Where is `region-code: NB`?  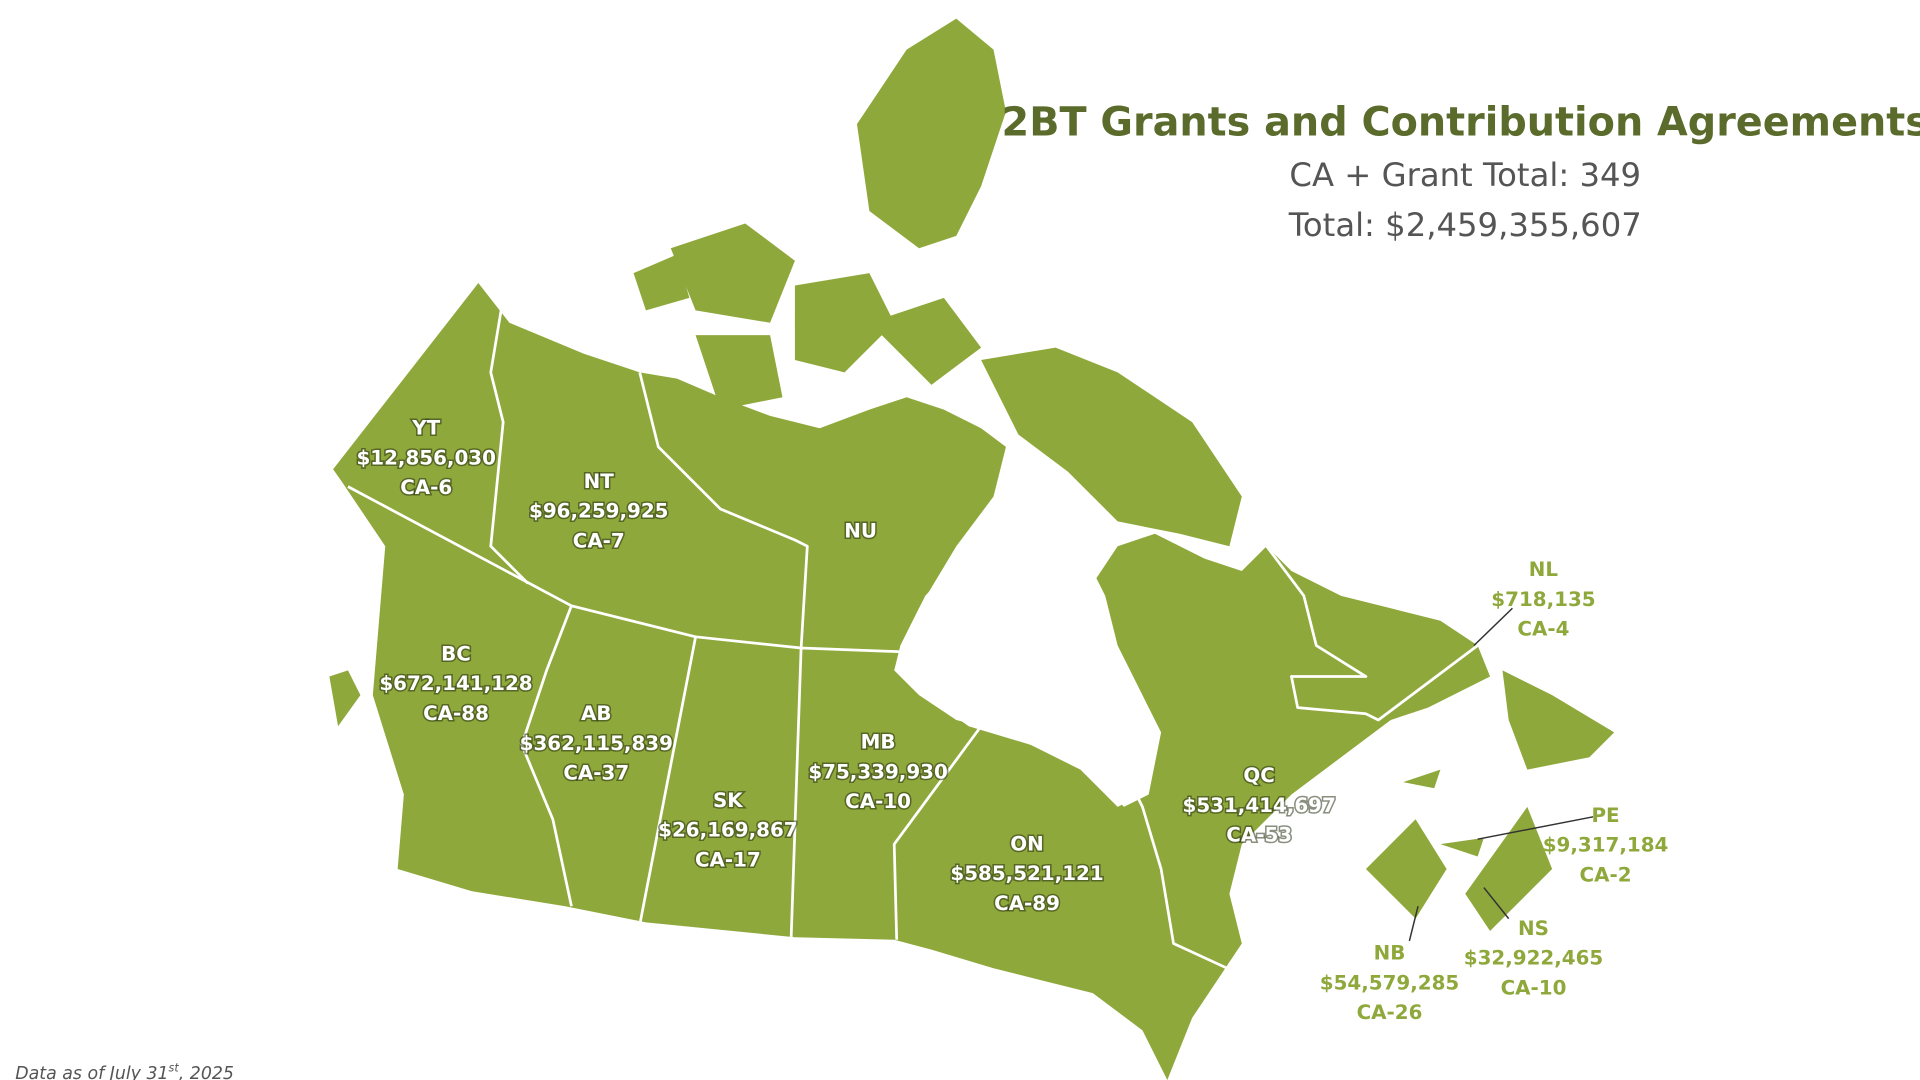
region-code: NB is located at coordinates (1390, 953).